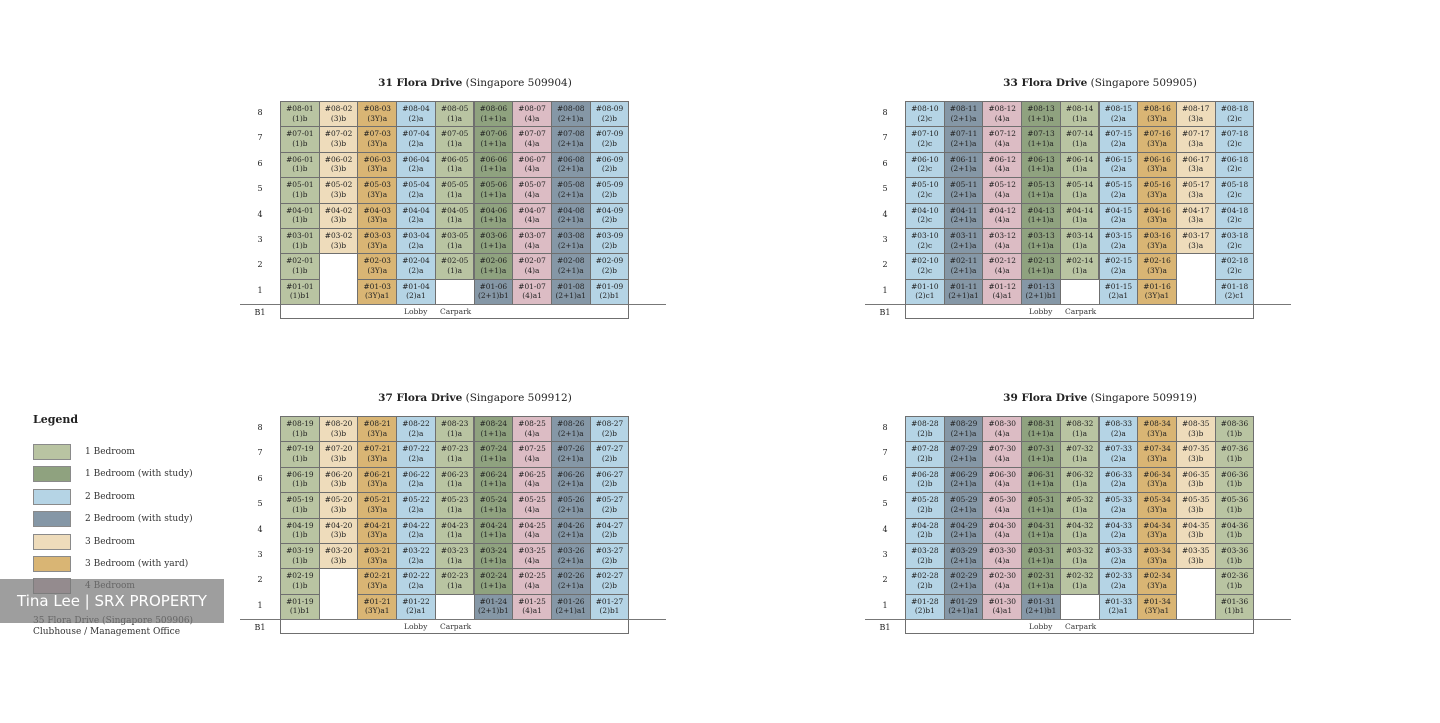 This screenshot has width=1440, height=723. I want to click on unit-number: #08-09, so click(609, 108).